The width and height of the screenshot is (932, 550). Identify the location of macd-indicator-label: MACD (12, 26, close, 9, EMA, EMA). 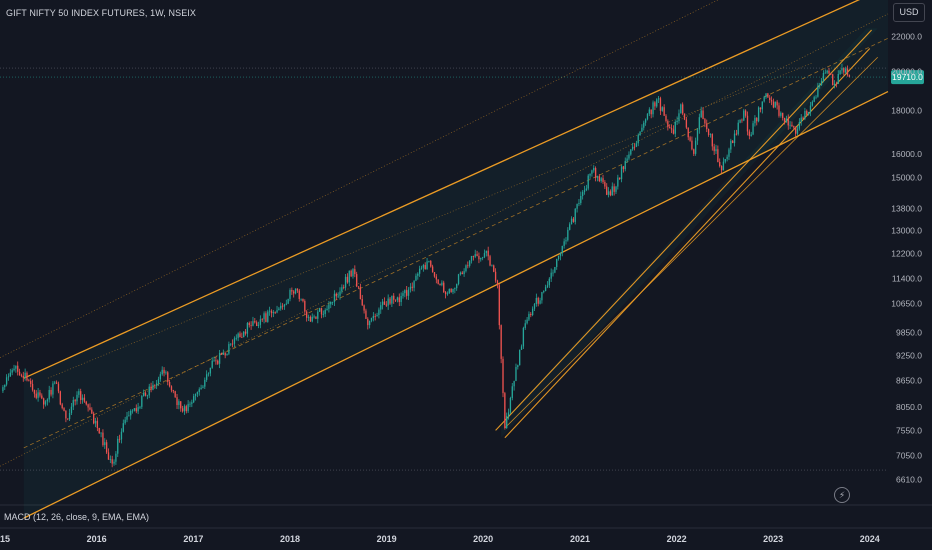
(77, 517).